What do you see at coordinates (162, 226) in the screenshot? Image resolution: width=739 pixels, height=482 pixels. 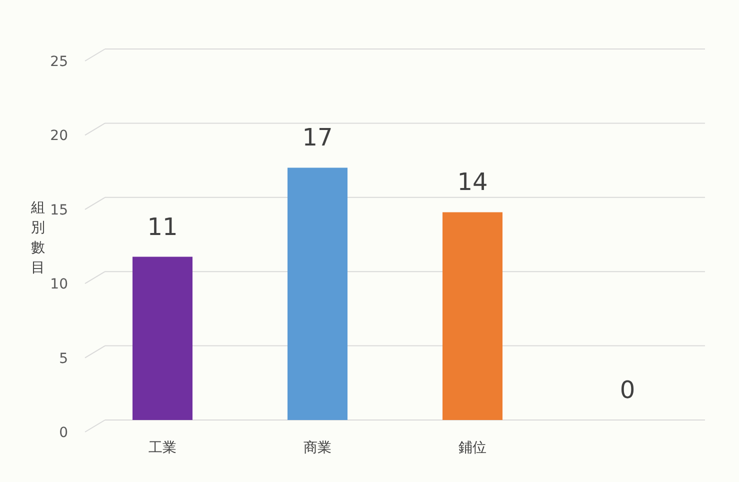 I see `data-label: 11` at bounding box center [162, 226].